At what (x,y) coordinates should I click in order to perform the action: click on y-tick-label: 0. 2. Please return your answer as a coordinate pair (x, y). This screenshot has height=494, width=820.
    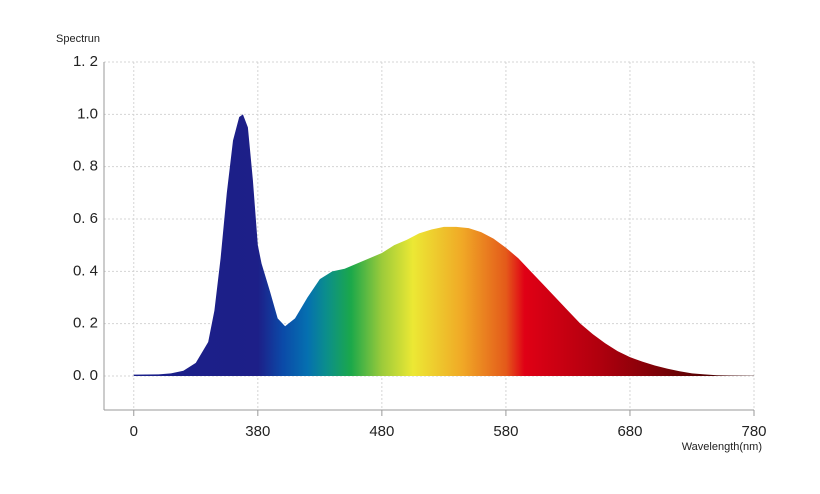
    Looking at the image, I should click on (85, 323).